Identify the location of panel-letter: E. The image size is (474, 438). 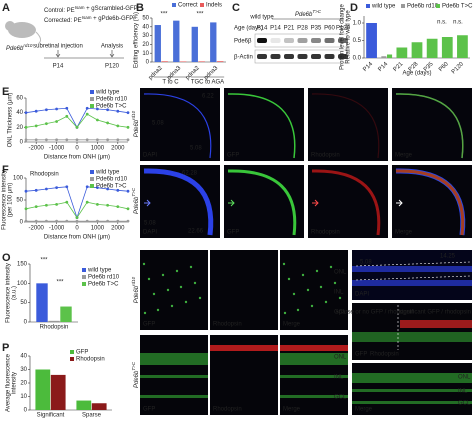
(5, 92).